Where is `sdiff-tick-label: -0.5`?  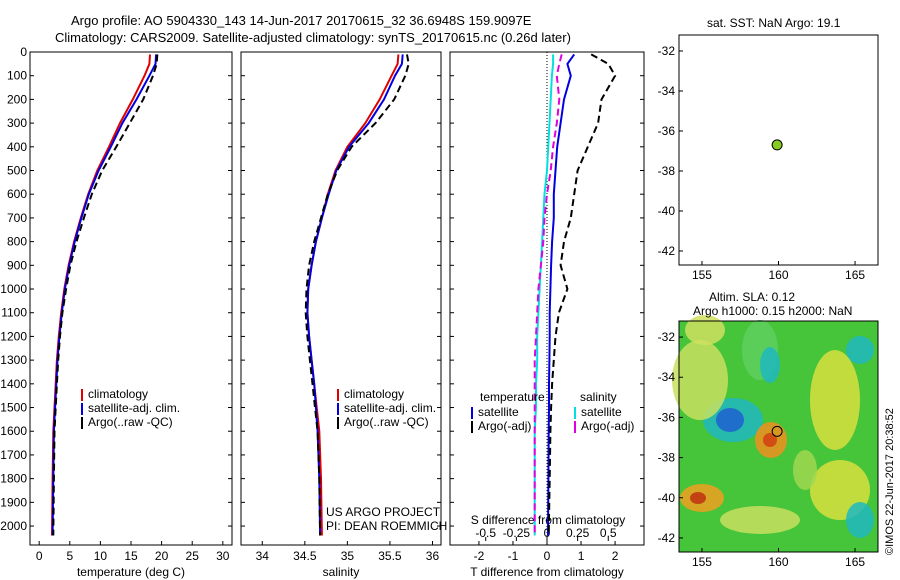
sdiff-tick-label: -0.5 is located at coordinates (485, 533).